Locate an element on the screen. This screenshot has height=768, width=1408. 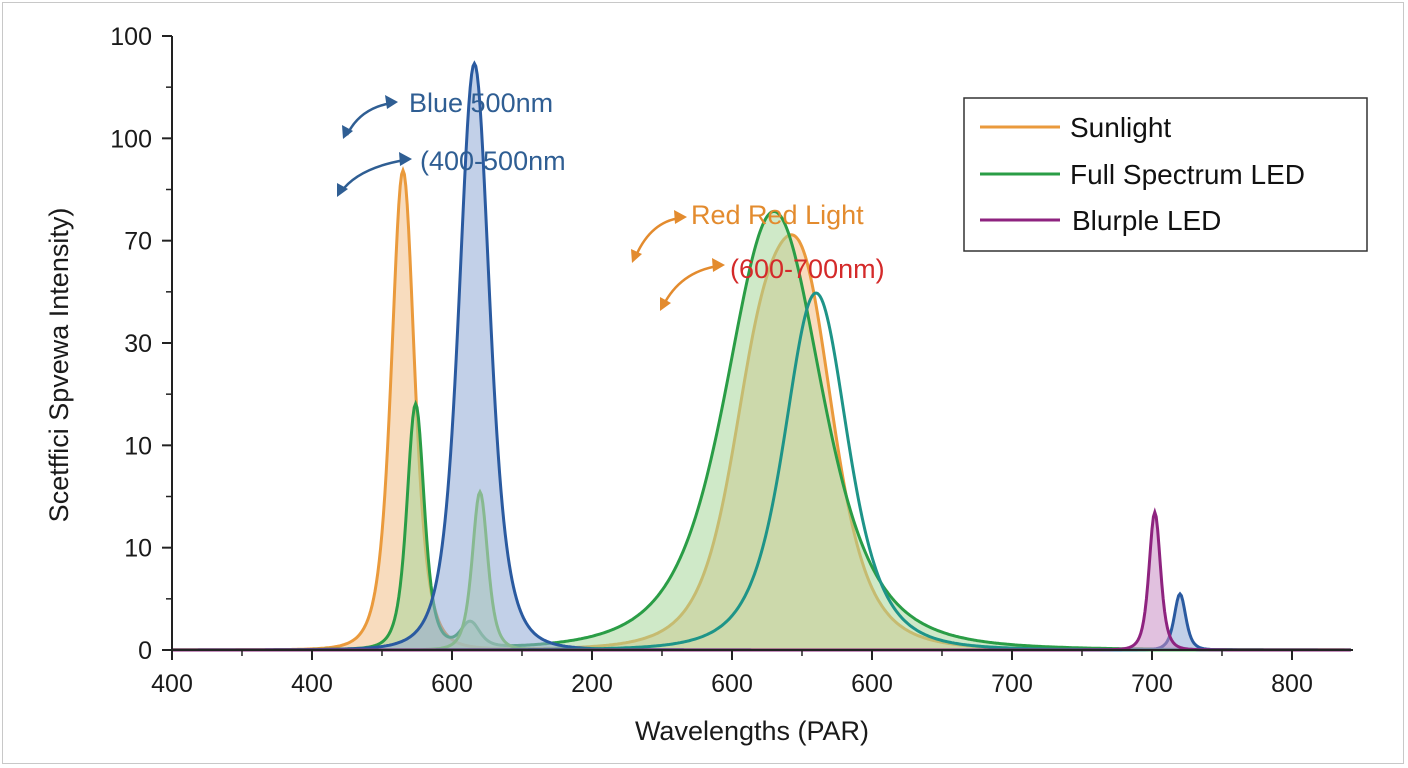
annotation-blue-range: (400-500nm is located at coordinates (493, 161).